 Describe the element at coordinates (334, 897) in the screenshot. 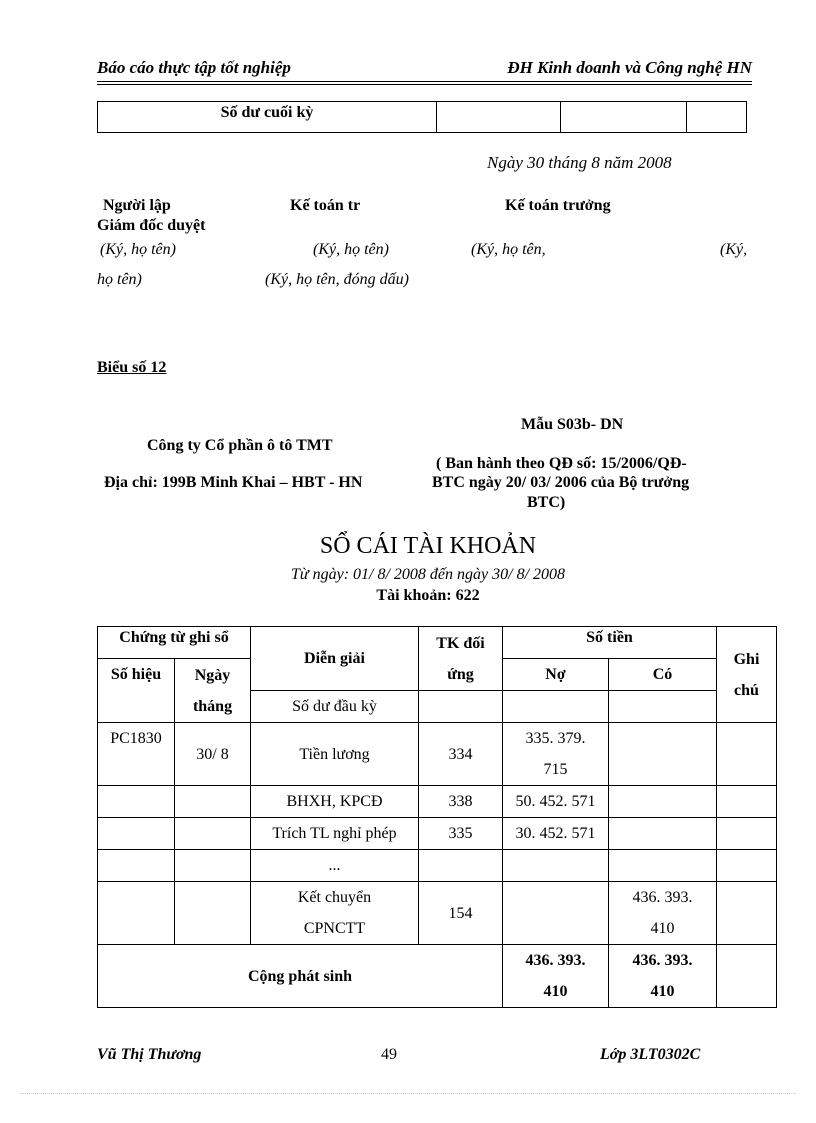

I see `description-line: Kết chuyển` at that location.